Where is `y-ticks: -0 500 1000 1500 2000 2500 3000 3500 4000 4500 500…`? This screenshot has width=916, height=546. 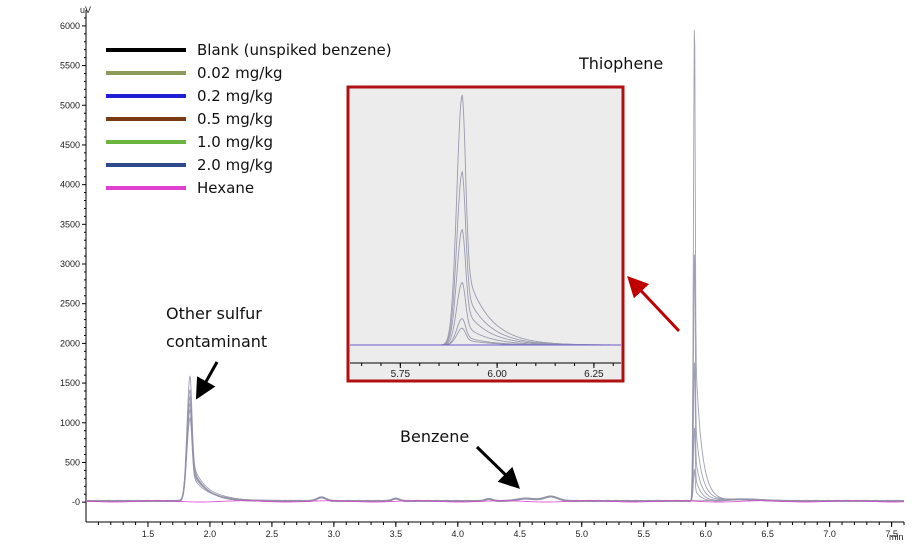
y-ticks: -0 500 1000 1500 2000 2500 3000 3500 4000 4500 500… is located at coordinates (73, 262).